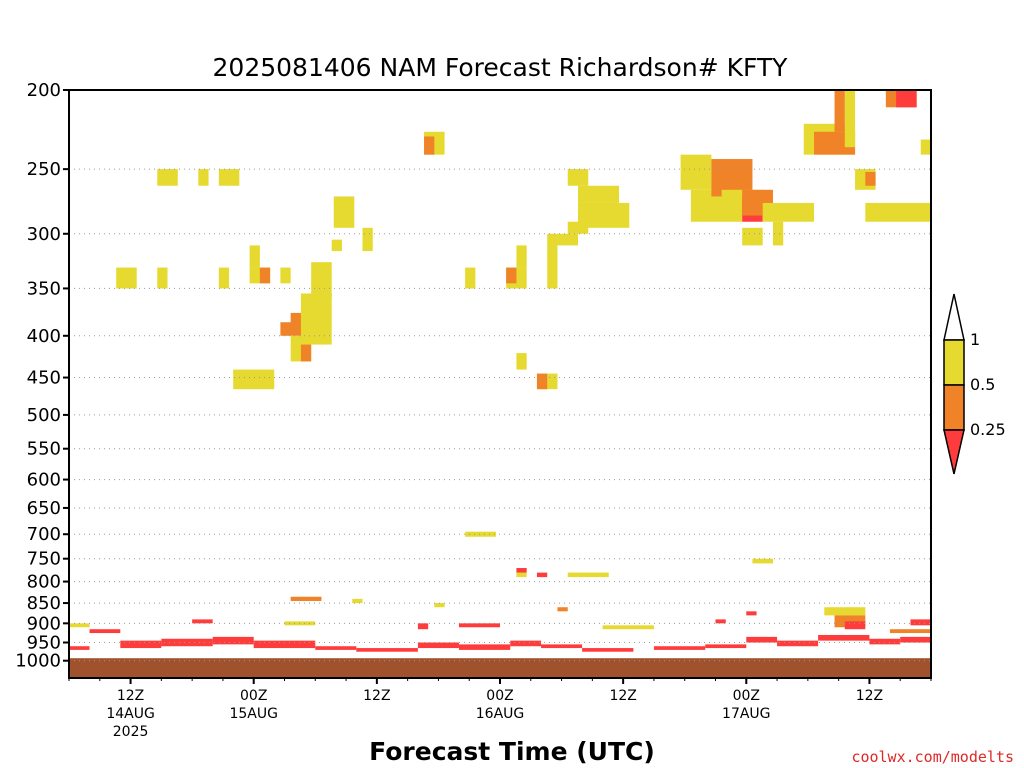  What do you see at coordinates (44, 534) in the screenshot?
I see `y-tick-label: 700` at bounding box center [44, 534].